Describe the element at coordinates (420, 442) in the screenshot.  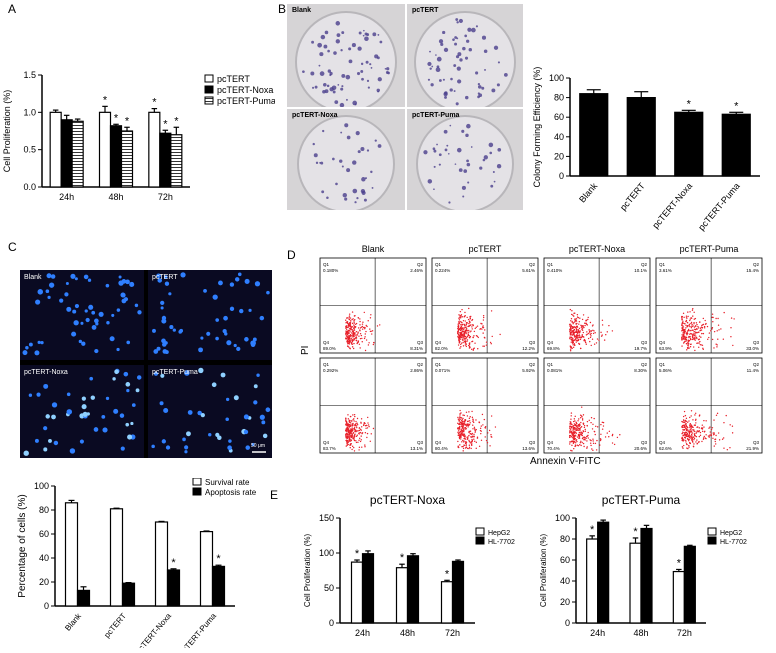
I see `quadrant-label: Q3` at that location.